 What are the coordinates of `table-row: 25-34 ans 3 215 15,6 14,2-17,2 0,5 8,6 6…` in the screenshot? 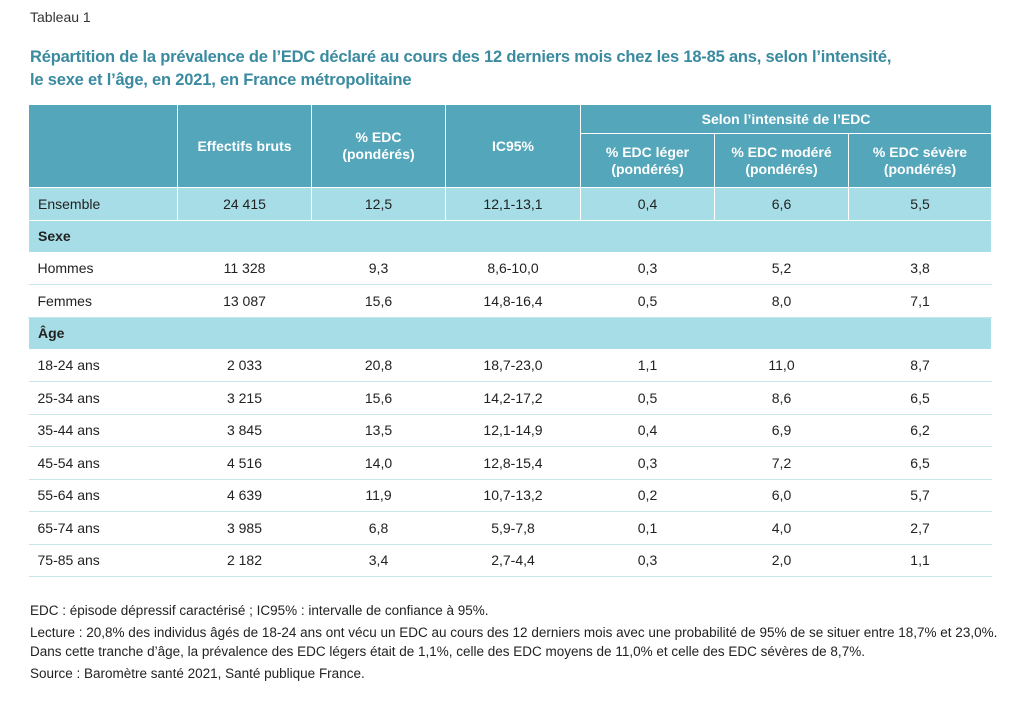 It's located at (510, 398).